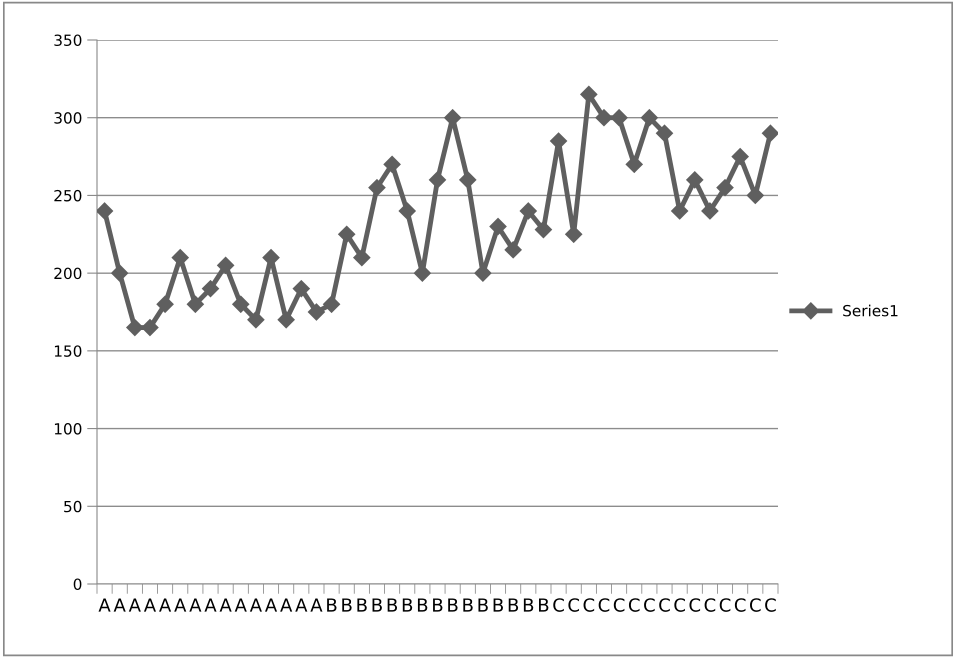 This screenshot has height=658, width=956. Describe the element at coordinates (73, 506) in the screenshot. I see `y-tick-label: 50` at that location.